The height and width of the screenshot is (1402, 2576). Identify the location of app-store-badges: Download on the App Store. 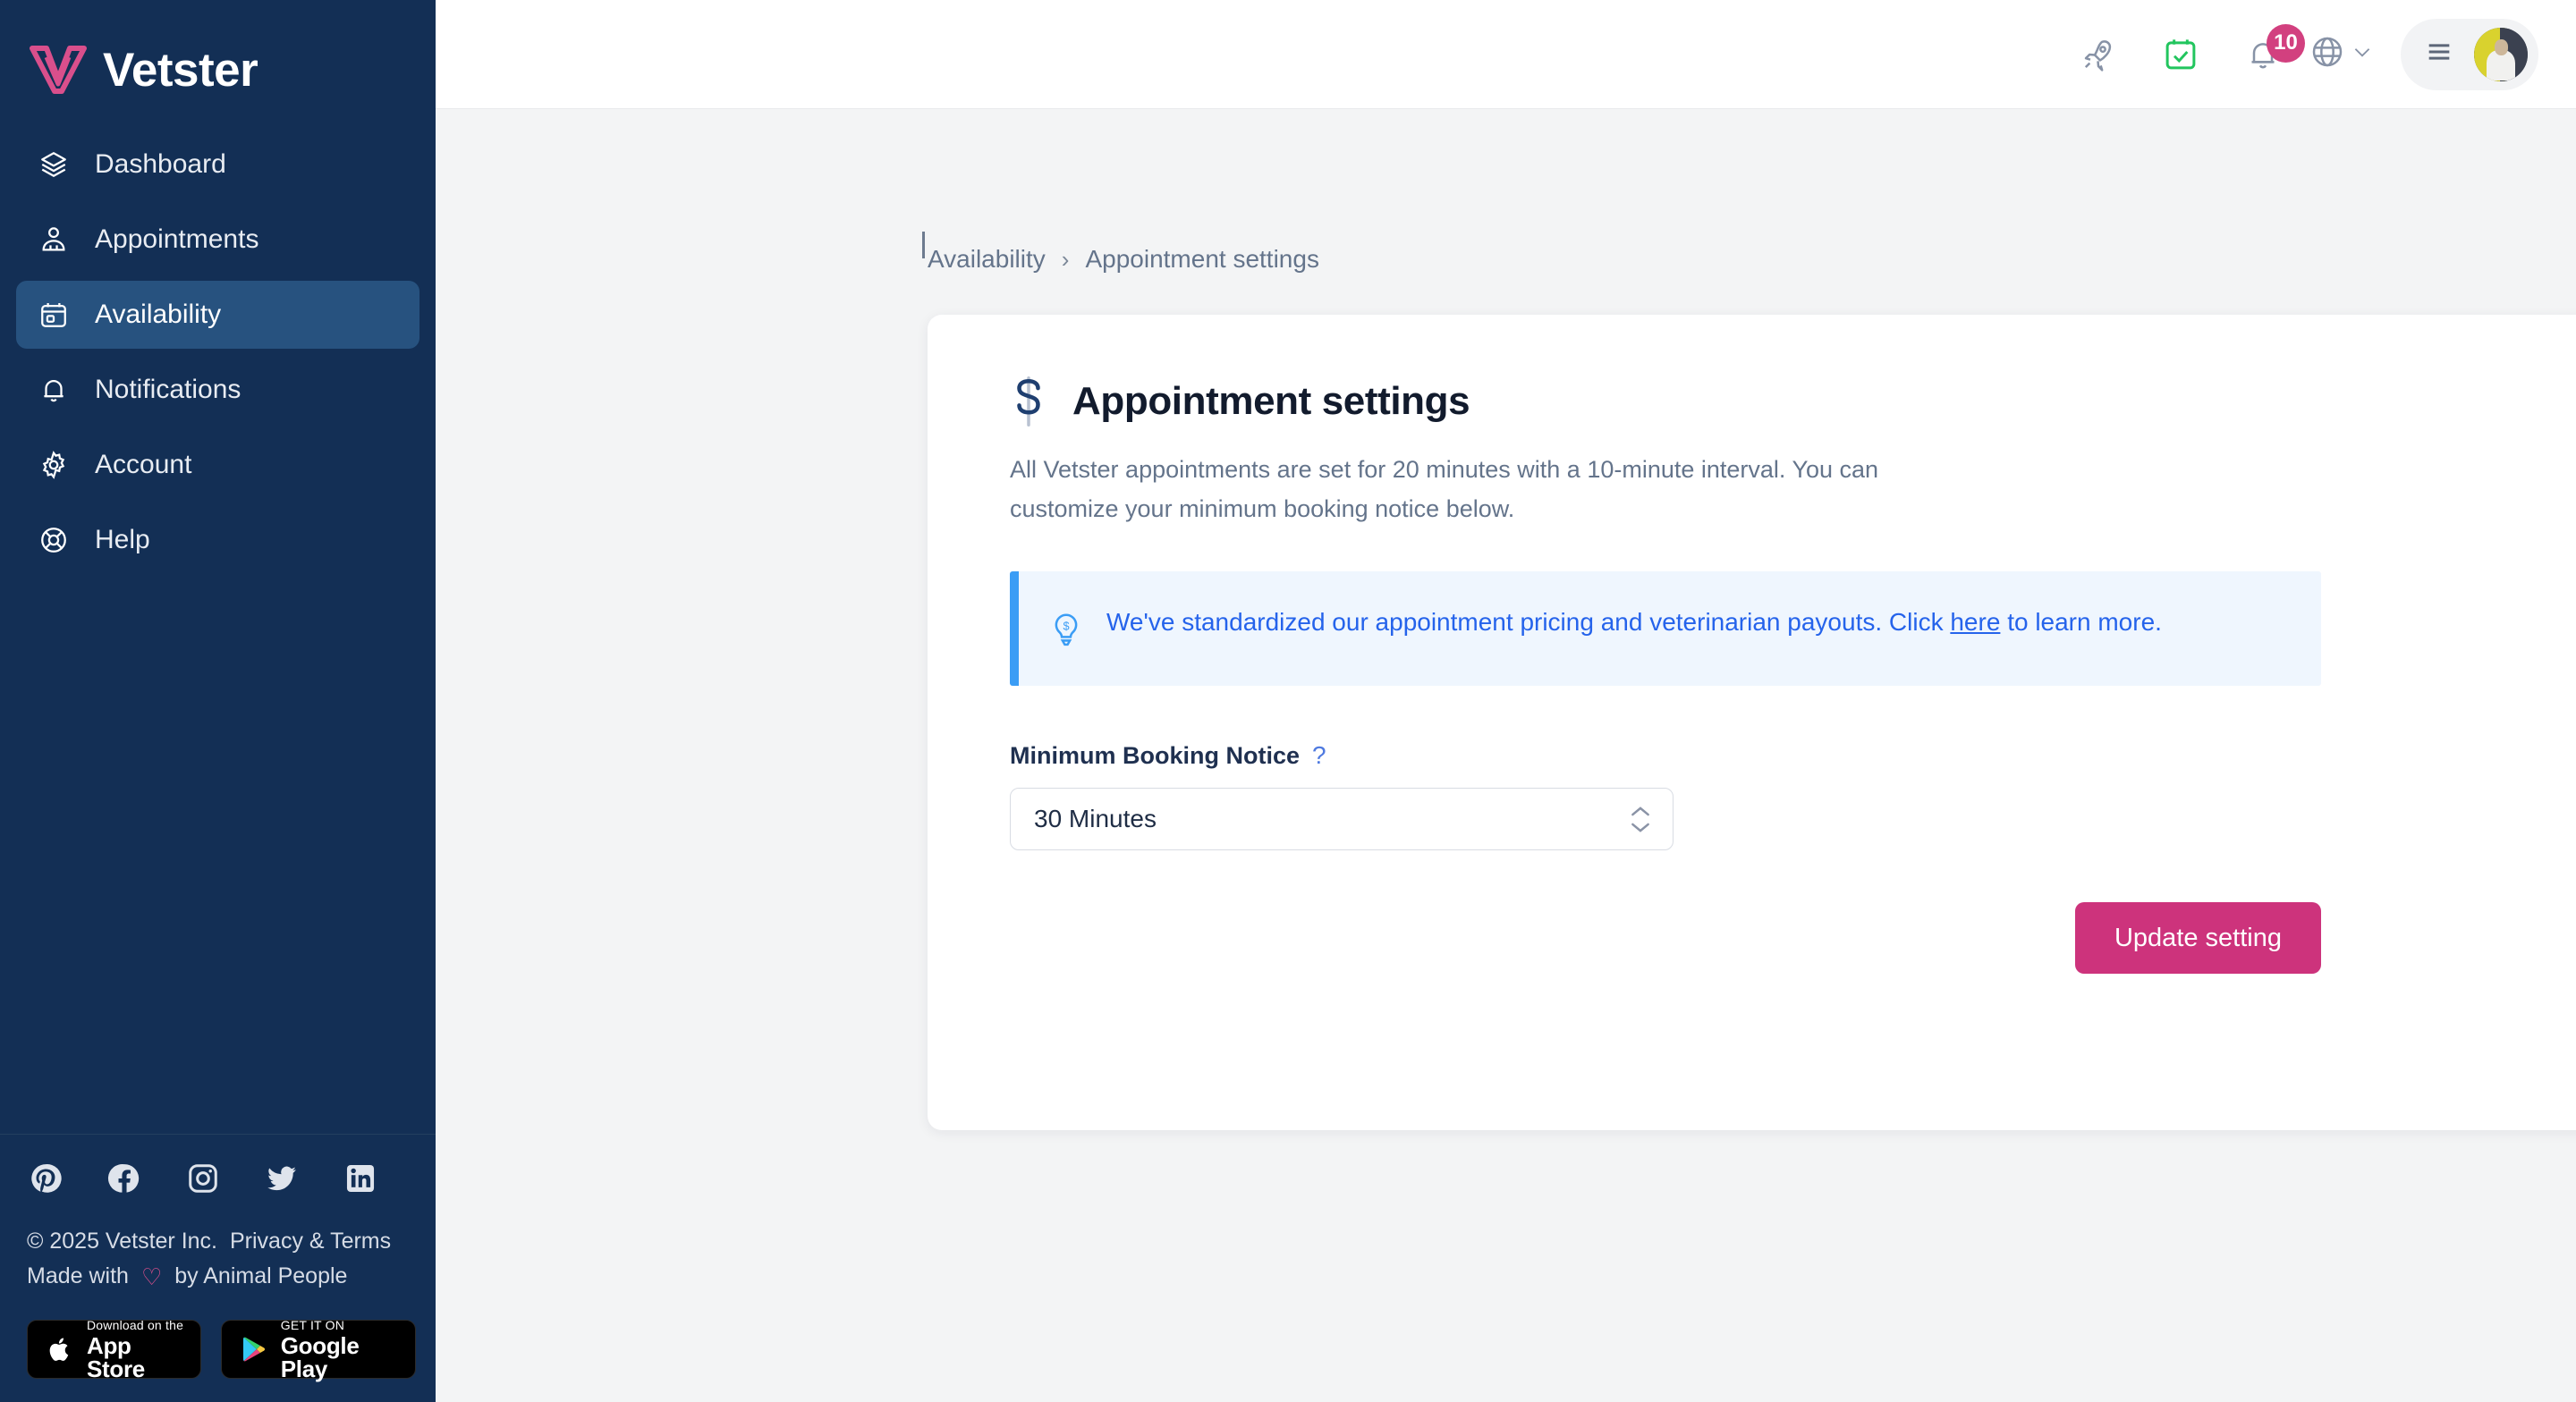
(218, 1349).